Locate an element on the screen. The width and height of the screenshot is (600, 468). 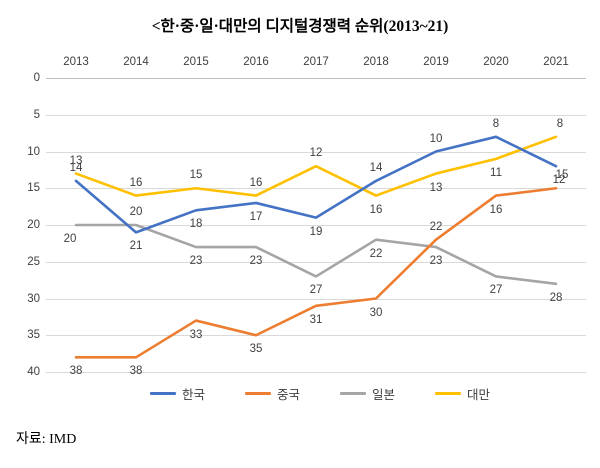
data-point-label: 31 is located at coordinates (316, 319).